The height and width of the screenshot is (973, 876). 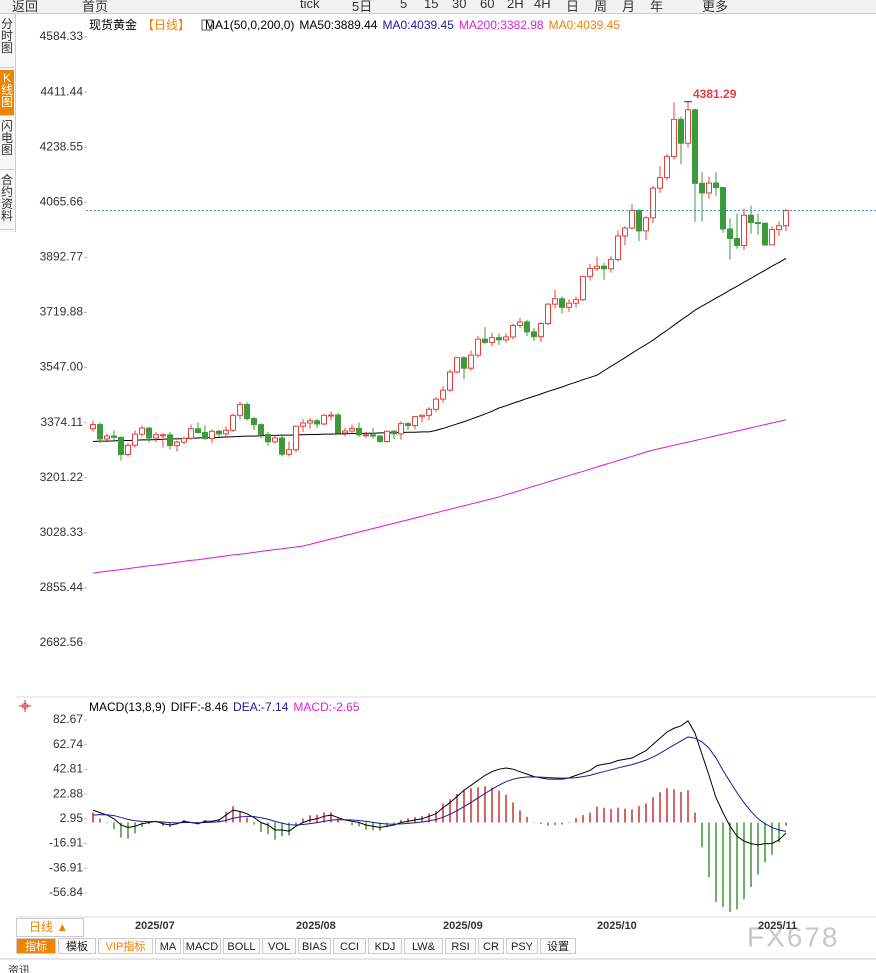 What do you see at coordinates (573, 7) in the screenshot?
I see `toolbar-button: 日` at bounding box center [573, 7].